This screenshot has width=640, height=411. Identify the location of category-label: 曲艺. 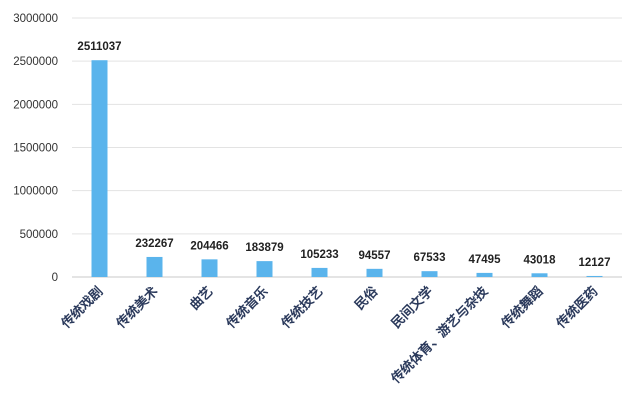
(202, 299).